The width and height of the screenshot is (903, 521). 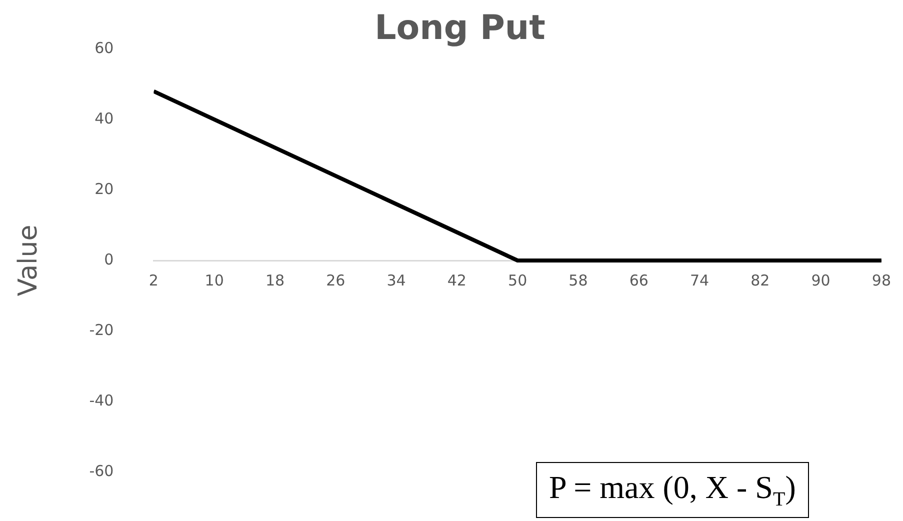 What do you see at coordinates (396, 280) in the screenshot?
I see `x-tick-label: 34` at bounding box center [396, 280].